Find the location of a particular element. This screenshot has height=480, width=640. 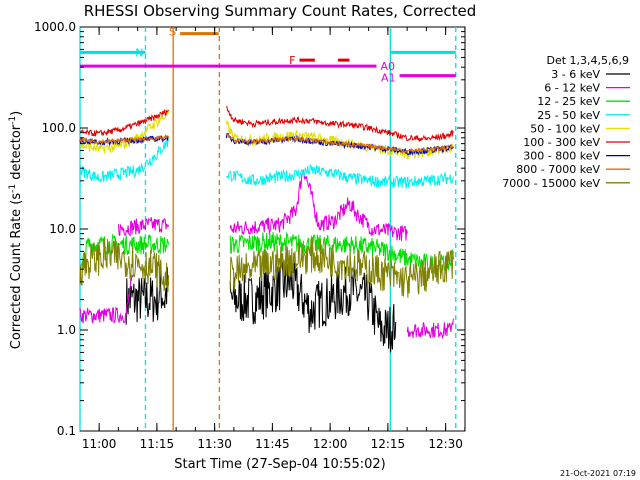

x-tick-label: 11:30 is located at coordinates (214, 444).